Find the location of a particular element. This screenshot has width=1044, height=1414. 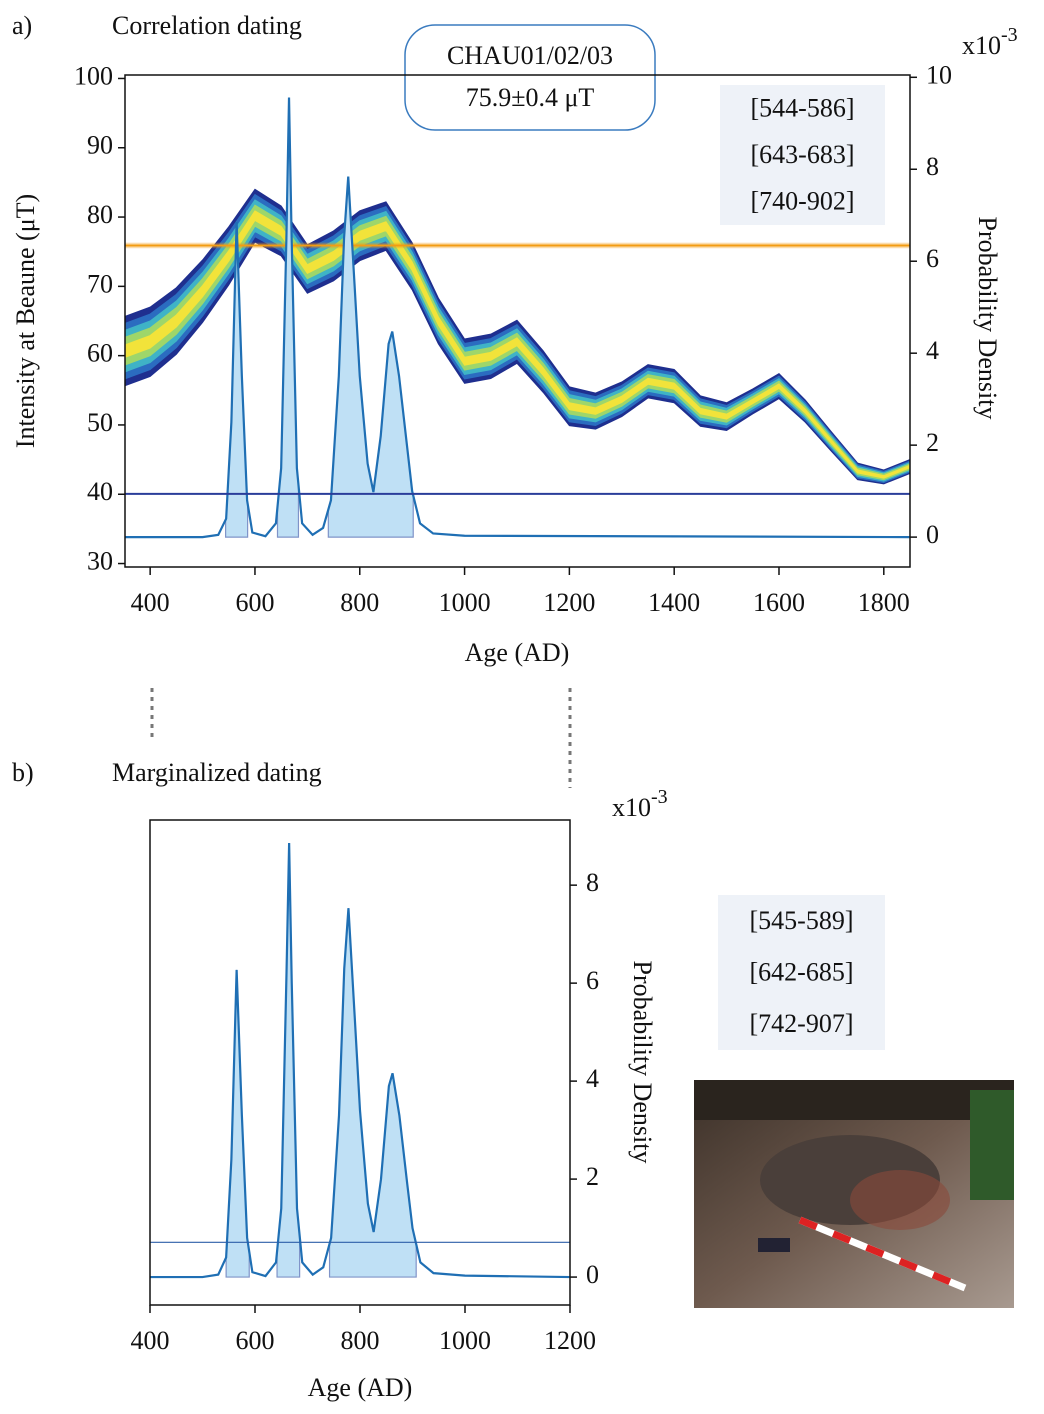

interval-label: [545-589] is located at coordinates (802, 920).